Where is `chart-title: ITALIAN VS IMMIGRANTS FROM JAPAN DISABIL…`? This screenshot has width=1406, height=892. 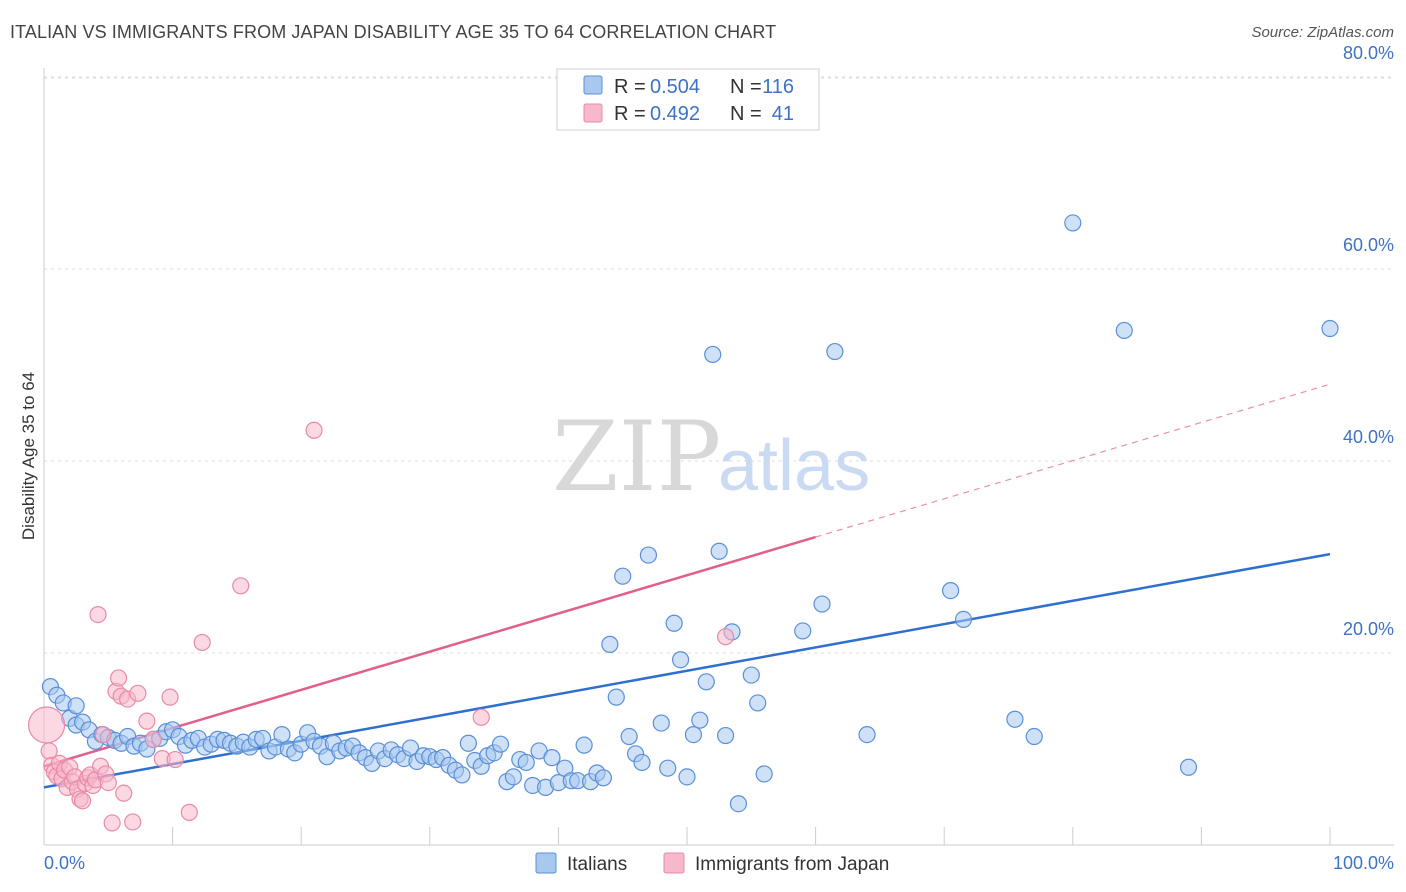
chart-title: ITALIAN VS IMMIGRANTS FROM JAPAN DISABIL… is located at coordinates (393, 32).